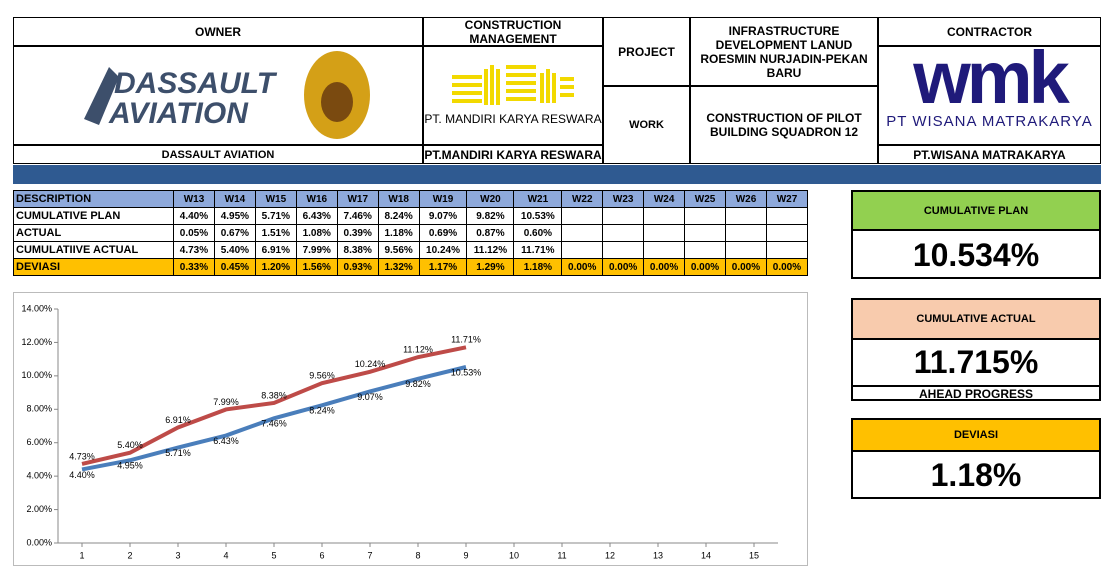 The width and height of the screenshot is (1116, 571). What do you see at coordinates (39, 442) in the screenshot?
I see `y-tick-label: 6.00%` at bounding box center [39, 442].